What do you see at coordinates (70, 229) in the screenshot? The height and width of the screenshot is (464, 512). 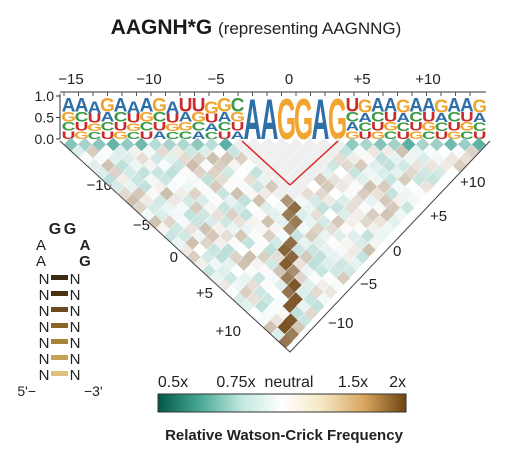 I see `hairpin-loop-base: G` at bounding box center [70, 229].